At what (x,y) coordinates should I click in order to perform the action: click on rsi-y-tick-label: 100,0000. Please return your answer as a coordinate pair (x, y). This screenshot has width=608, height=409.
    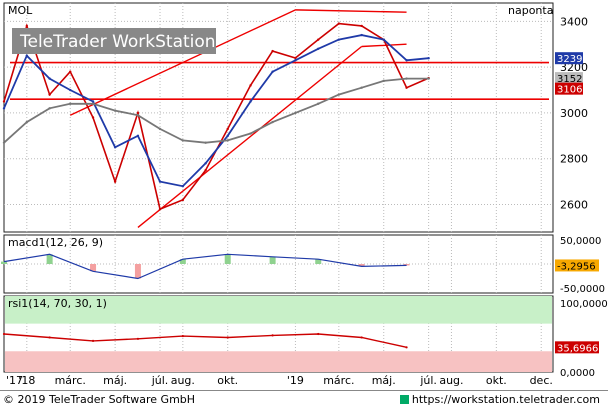
    Looking at the image, I should click on (584, 304).